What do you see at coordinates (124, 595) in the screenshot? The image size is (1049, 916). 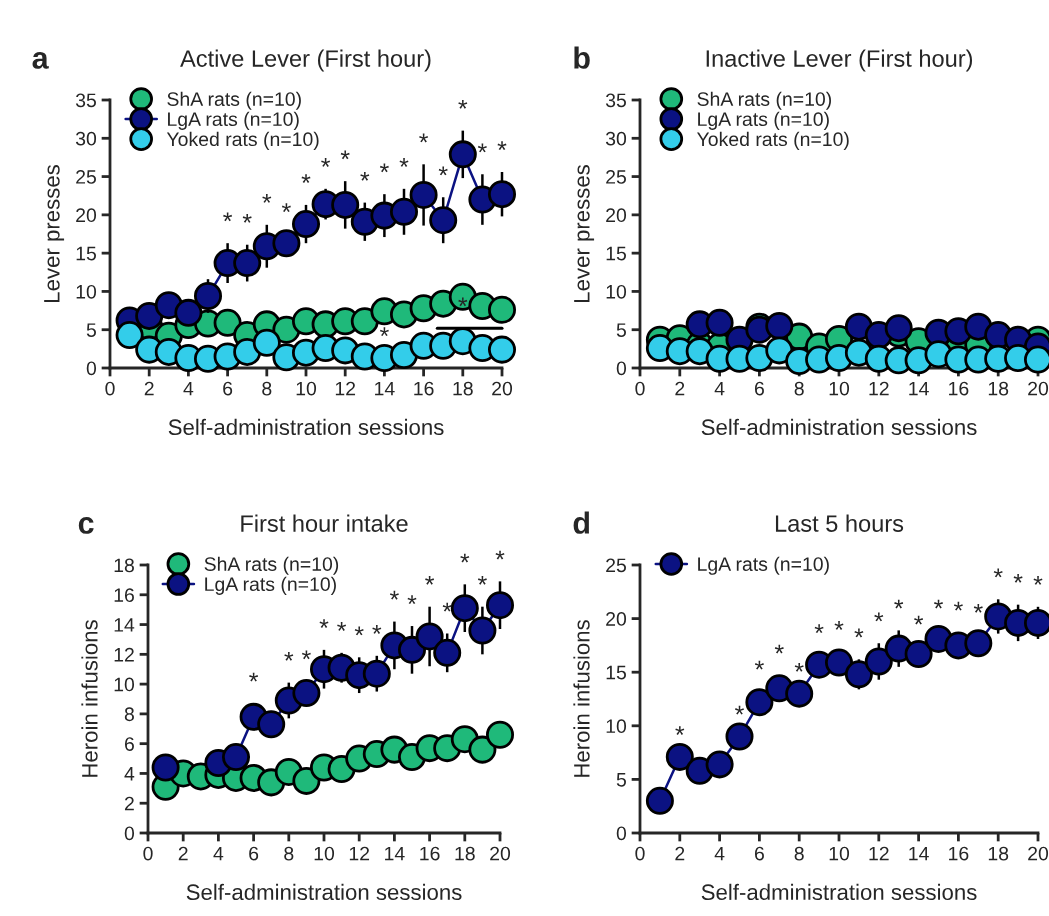 I see `y-tick-label: 16` at bounding box center [124, 595].